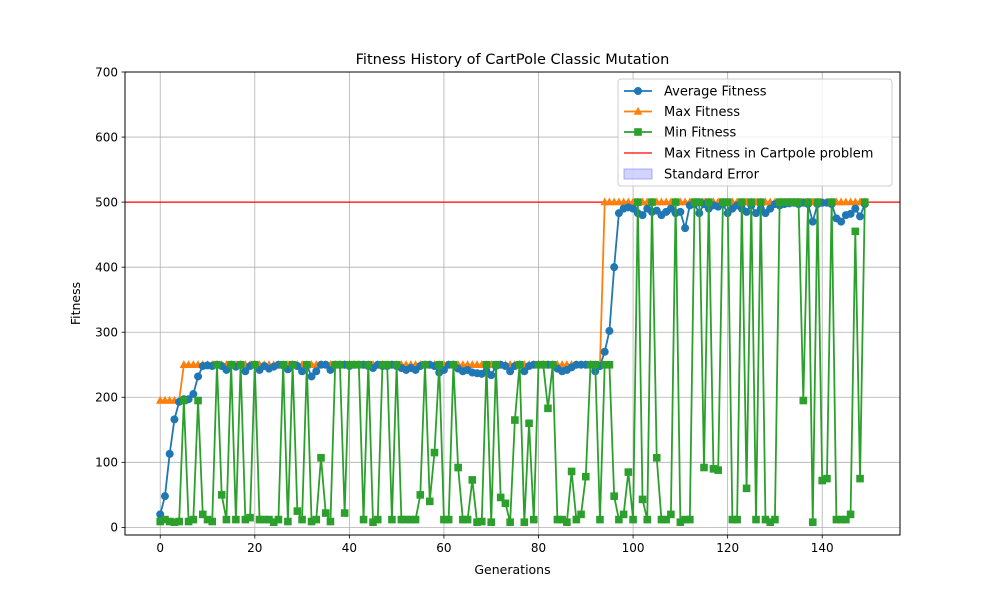  I want to click on x-tick-label: 40, so click(349, 548).